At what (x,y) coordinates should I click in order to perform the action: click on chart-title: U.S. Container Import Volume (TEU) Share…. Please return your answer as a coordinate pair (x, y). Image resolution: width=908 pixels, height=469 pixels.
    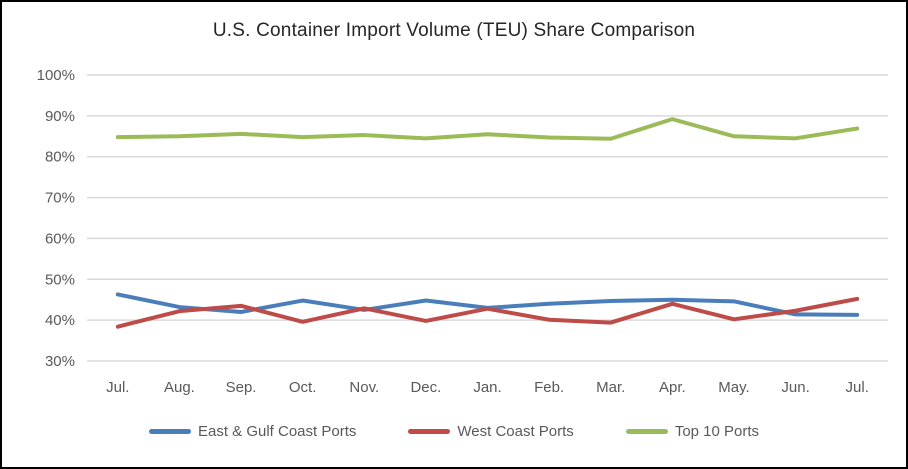
    Looking at the image, I should click on (454, 30).